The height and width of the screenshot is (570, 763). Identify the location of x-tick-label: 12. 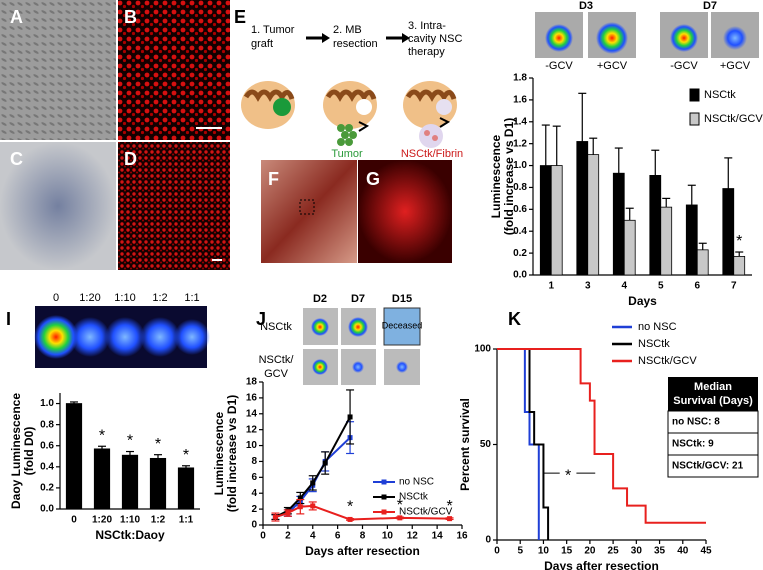
(413, 536).